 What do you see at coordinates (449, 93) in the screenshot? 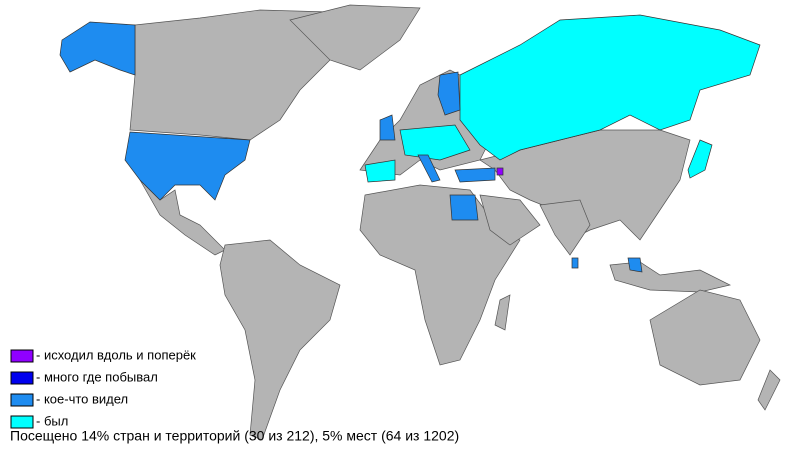
I see `finland` at bounding box center [449, 93].